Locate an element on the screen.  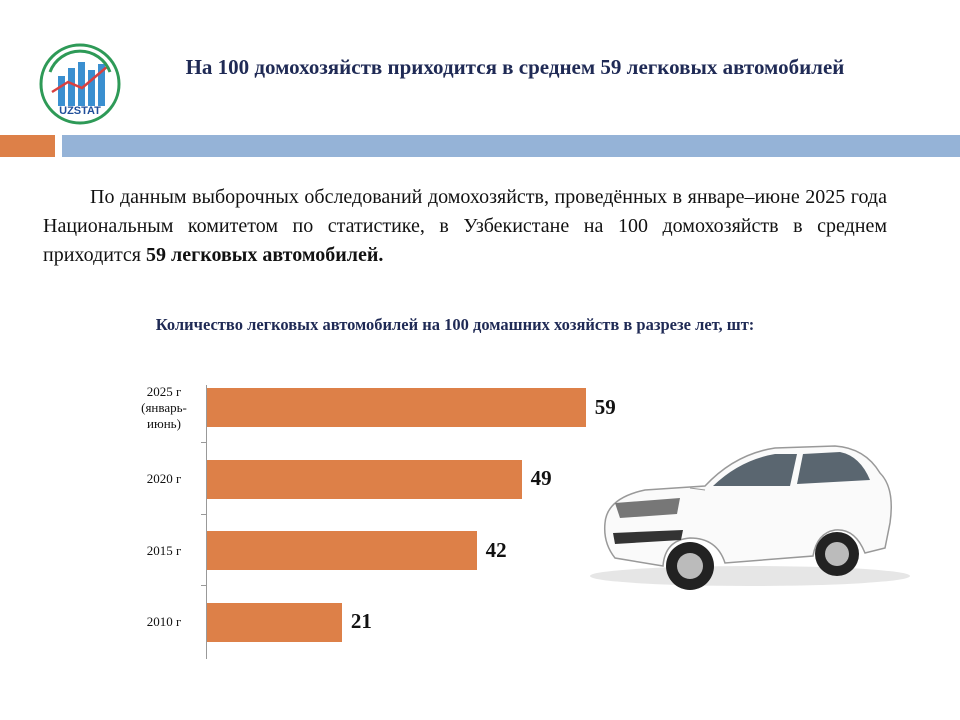
accent-bar is located at coordinates (27, 146).